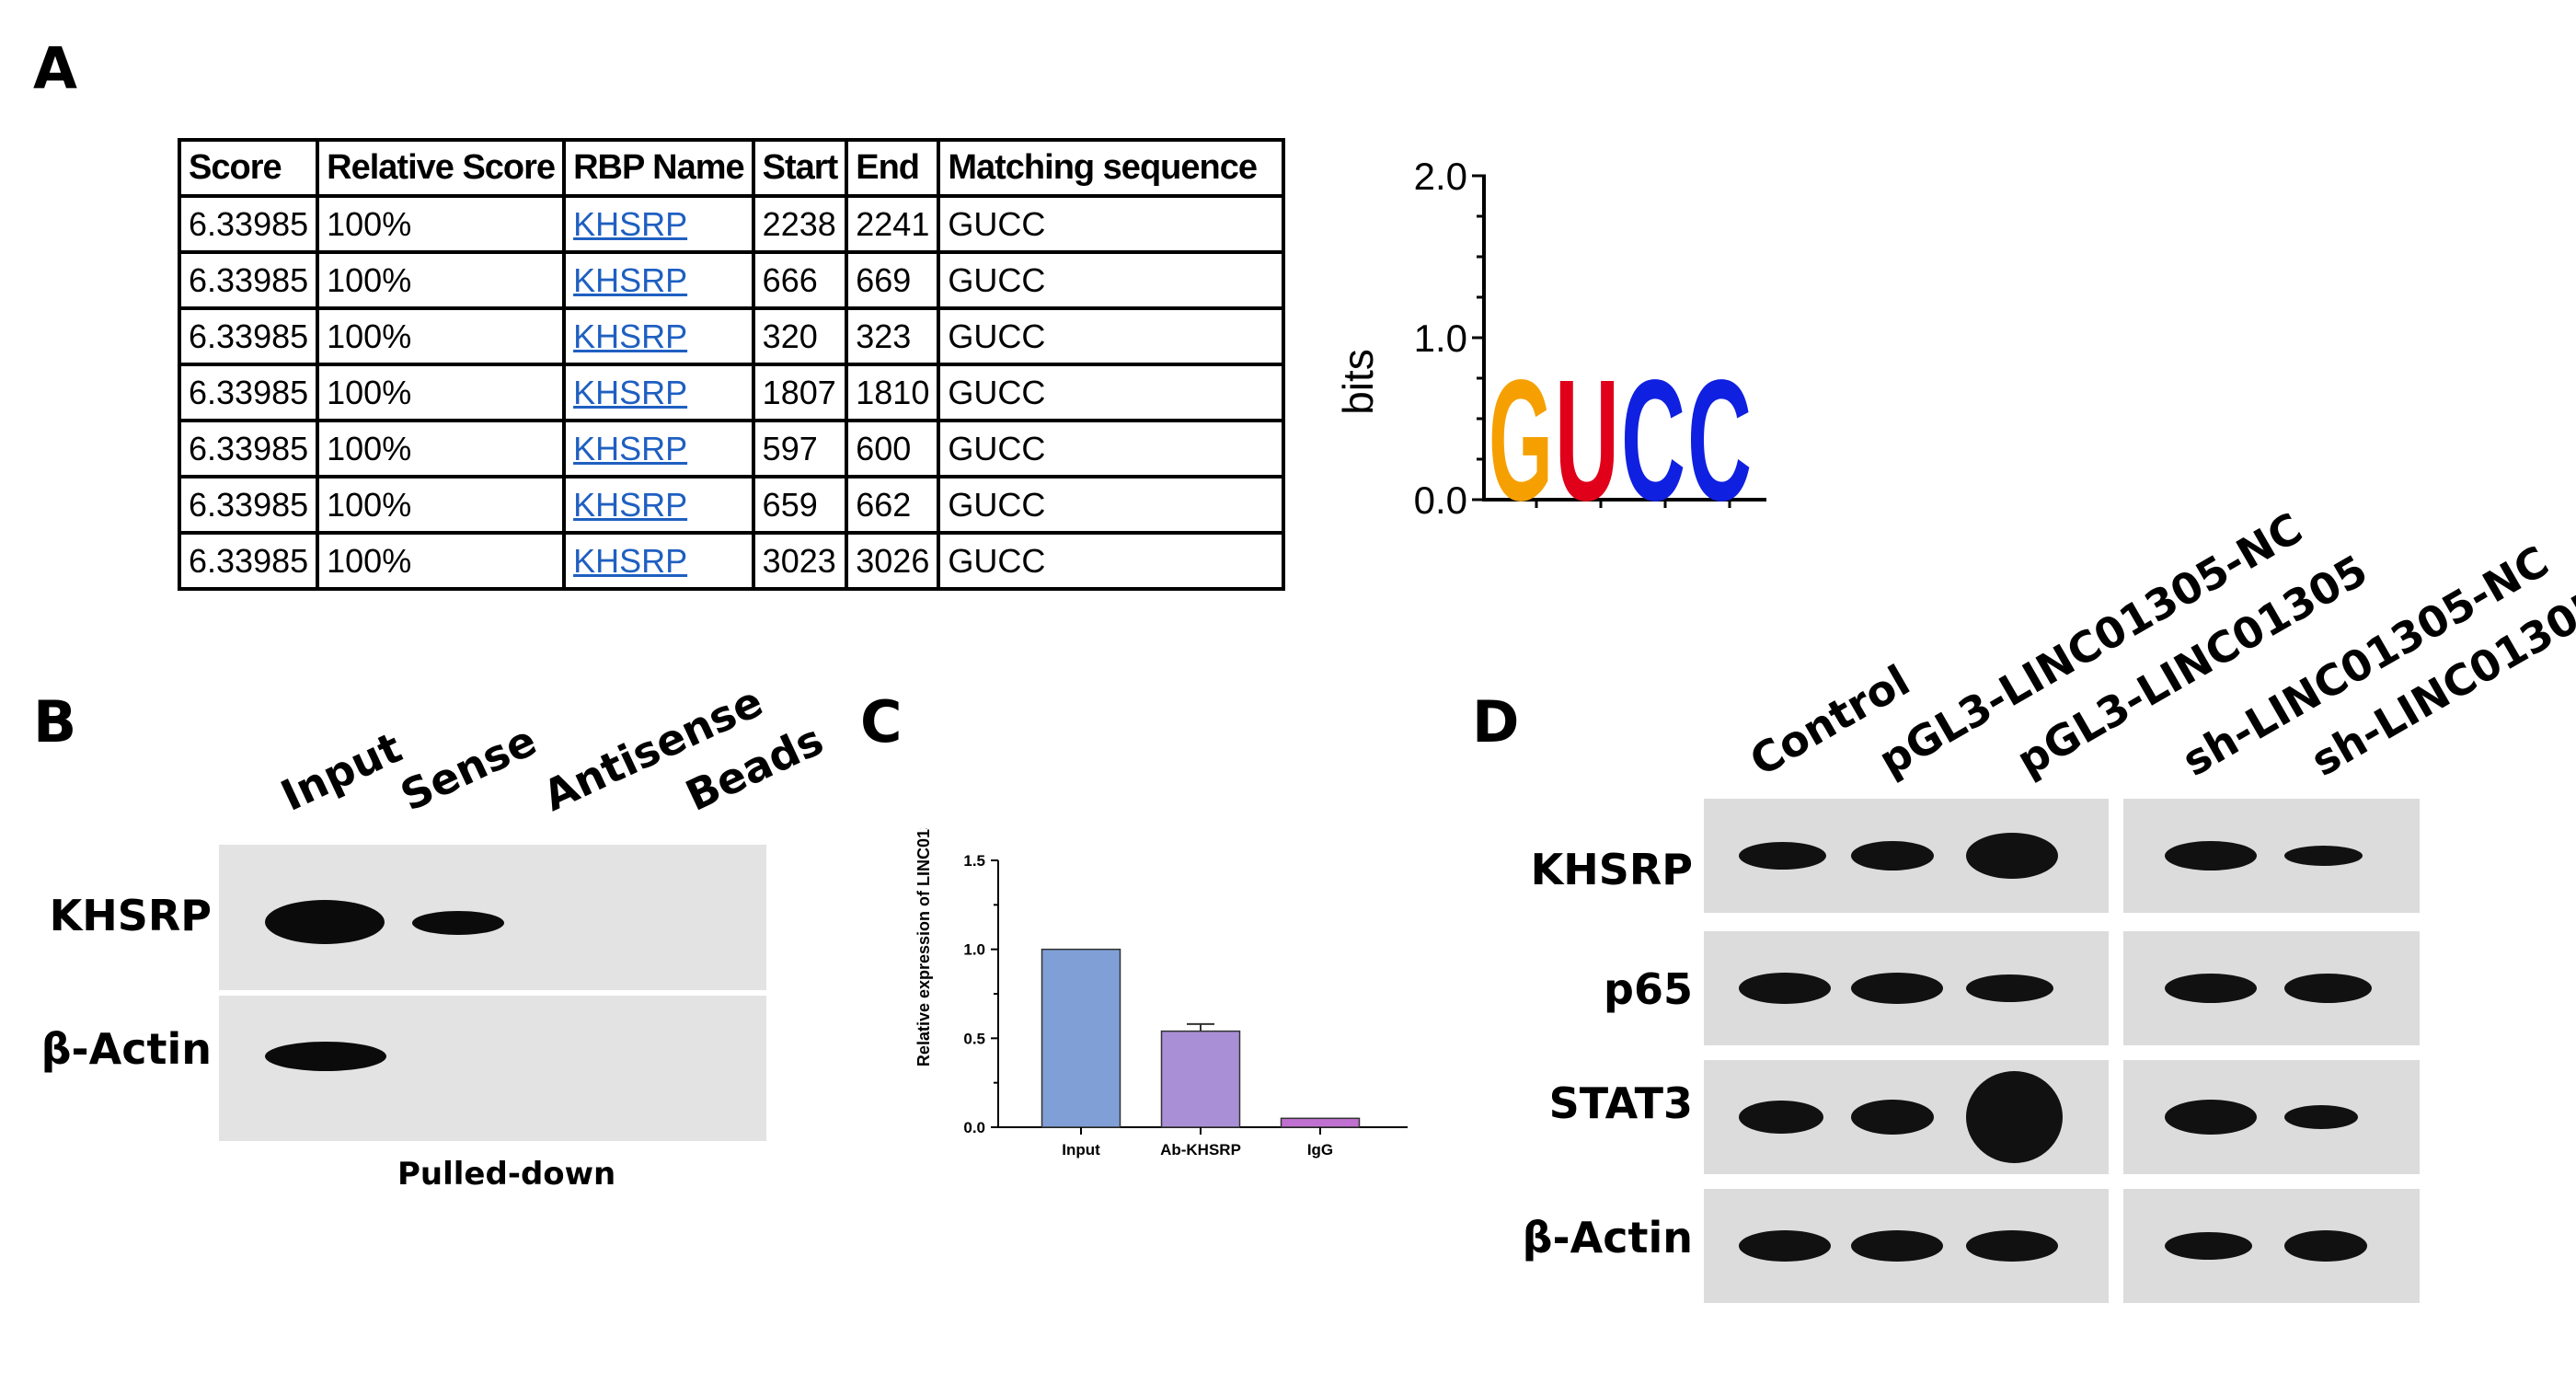  Describe the element at coordinates (1496, 721) in the screenshot. I see `panel-label-d: D` at that location.